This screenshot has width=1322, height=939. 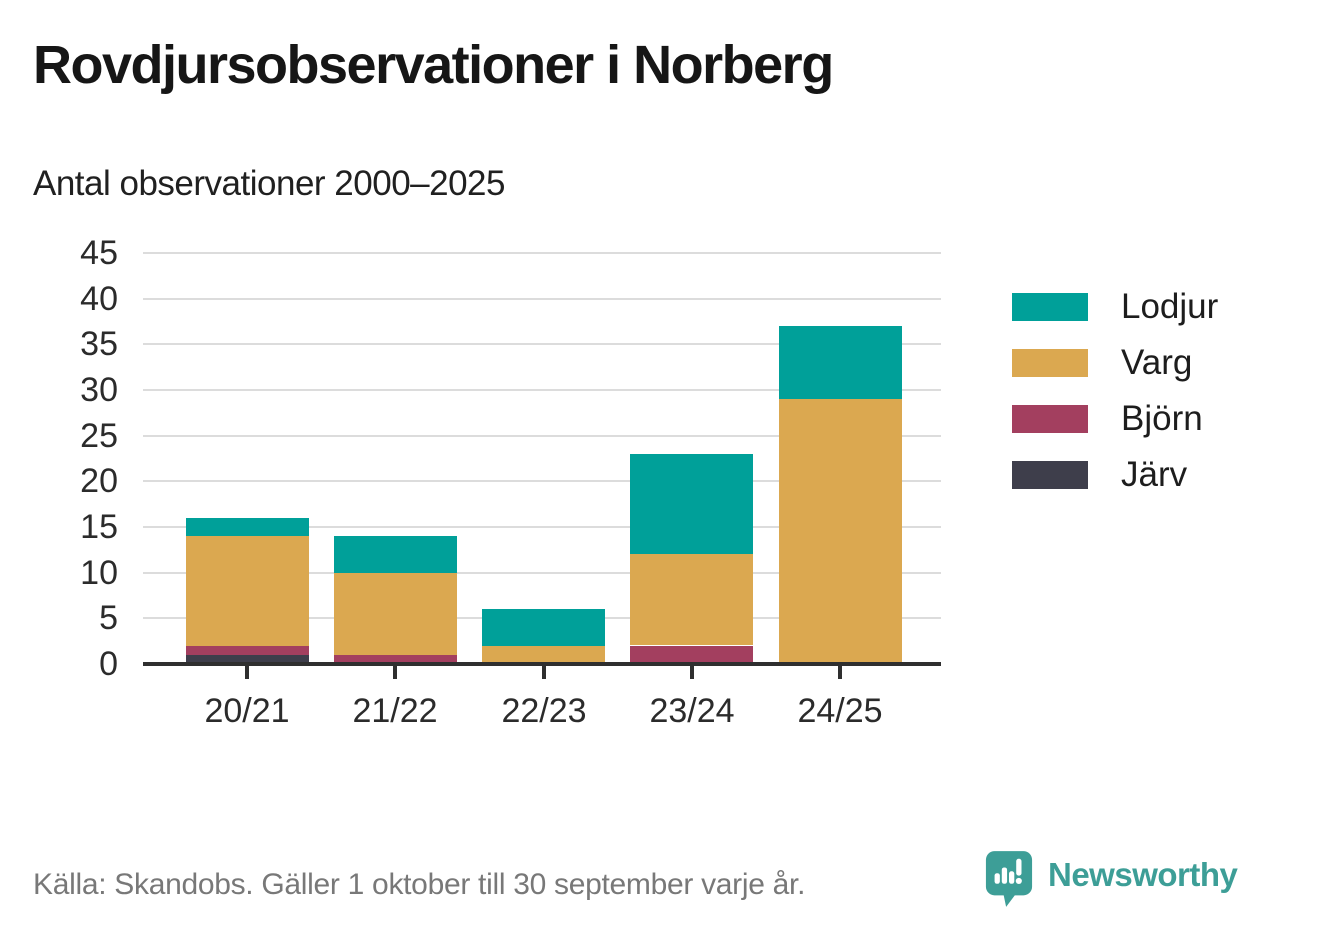 What do you see at coordinates (247, 591) in the screenshot?
I see `bar-20/21-Varg` at bounding box center [247, 591].